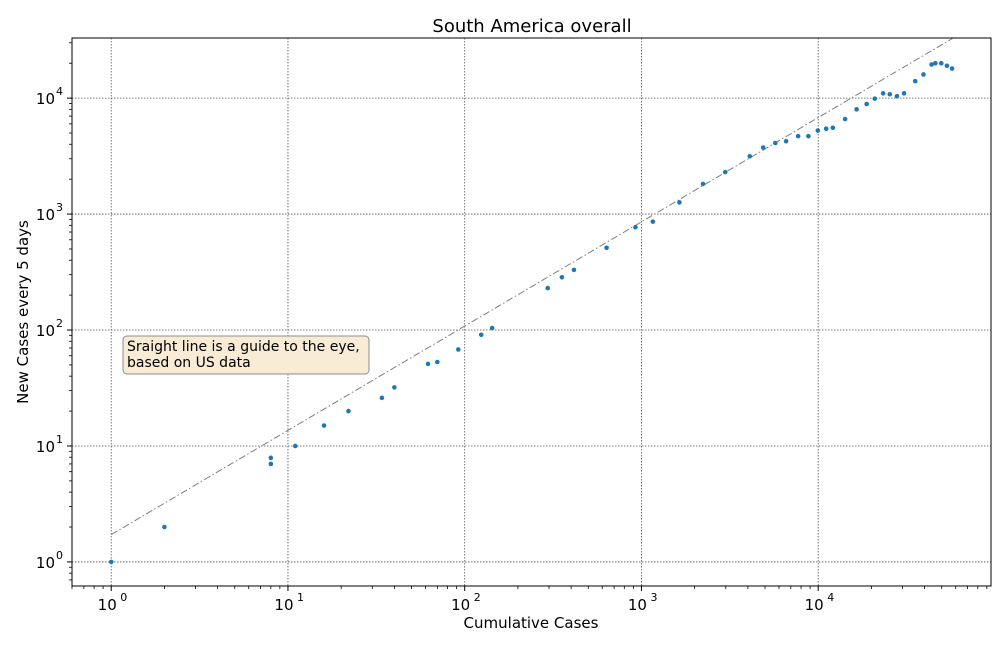 Image resolution: width=1008 pixels, height=648 pixels. I want to click on annotation-line-2: based on US data, so click(189, 363).